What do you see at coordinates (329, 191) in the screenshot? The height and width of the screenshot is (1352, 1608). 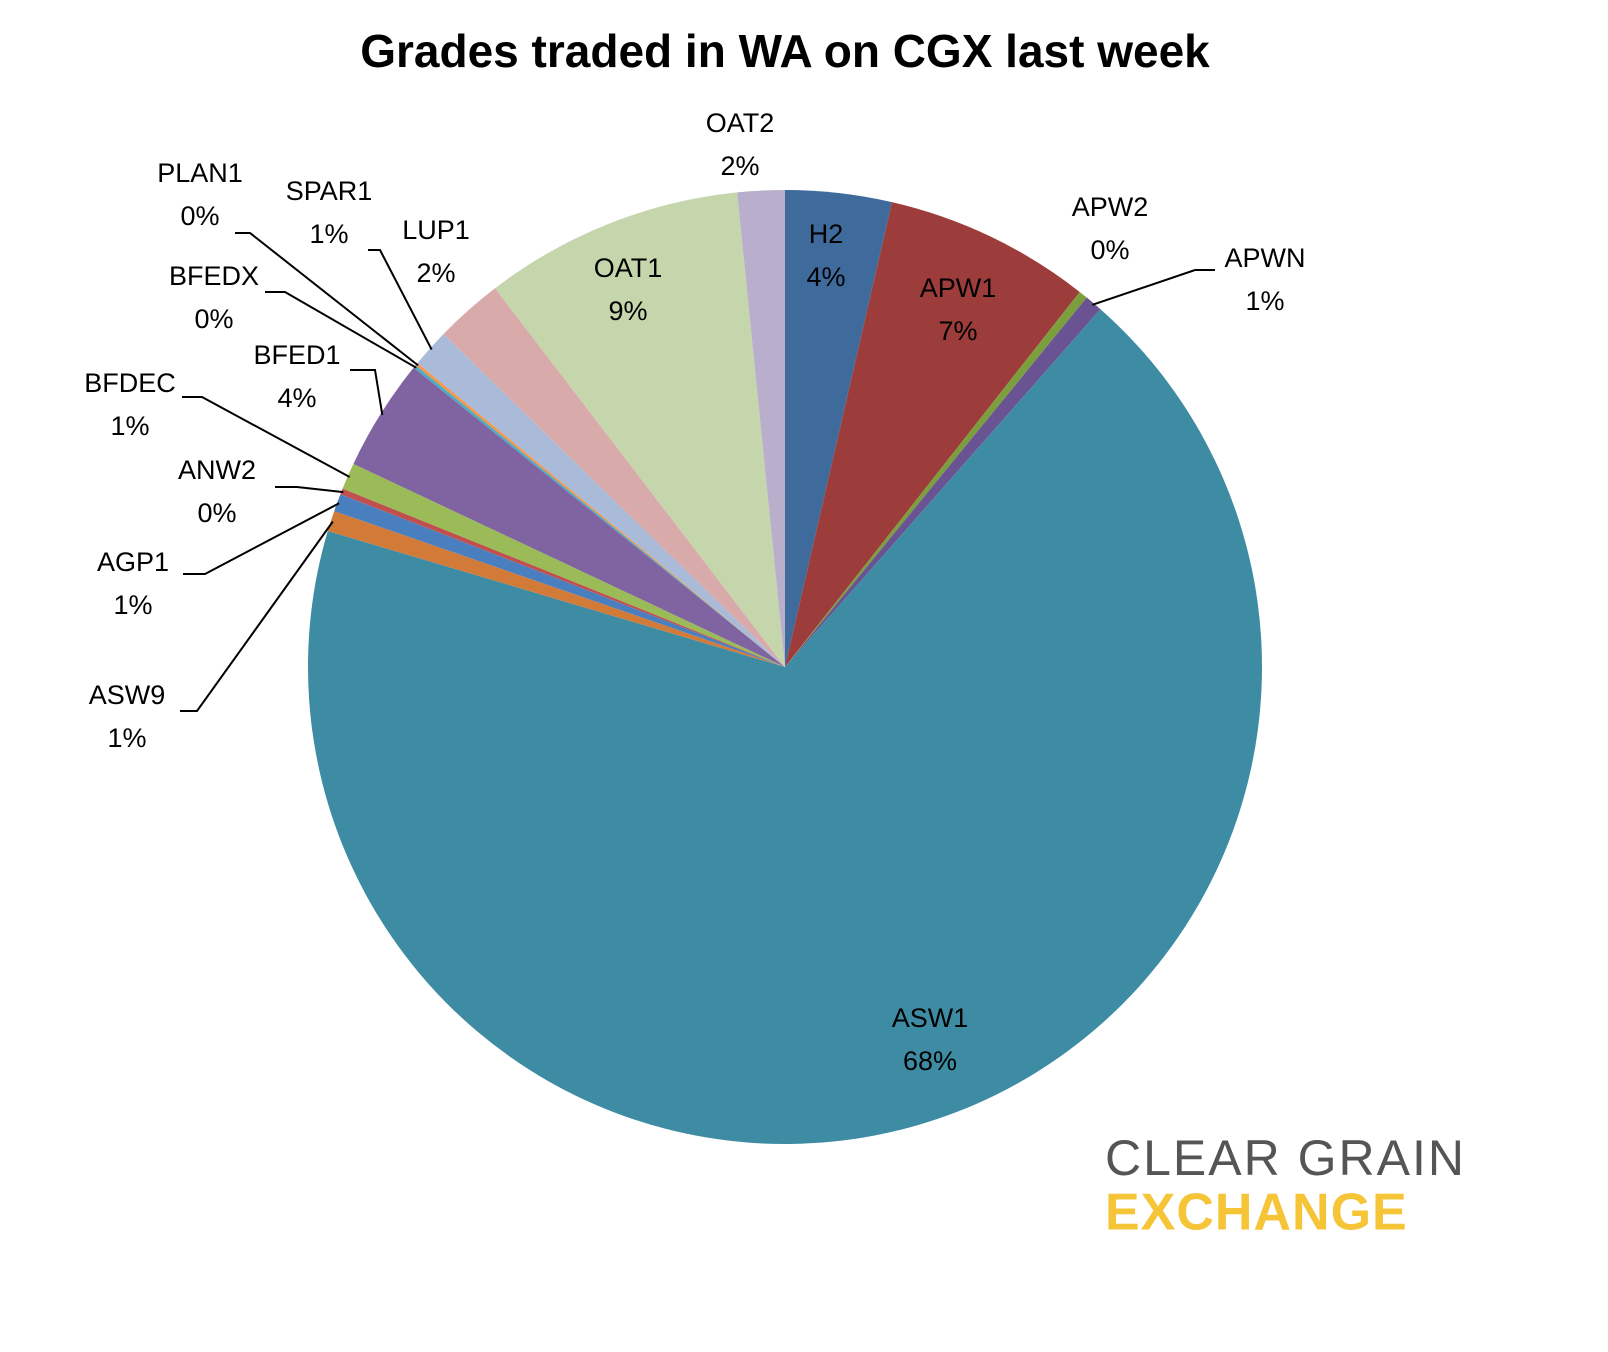 I see `slice-label: SPAR1` at bounding box center [329, 191].